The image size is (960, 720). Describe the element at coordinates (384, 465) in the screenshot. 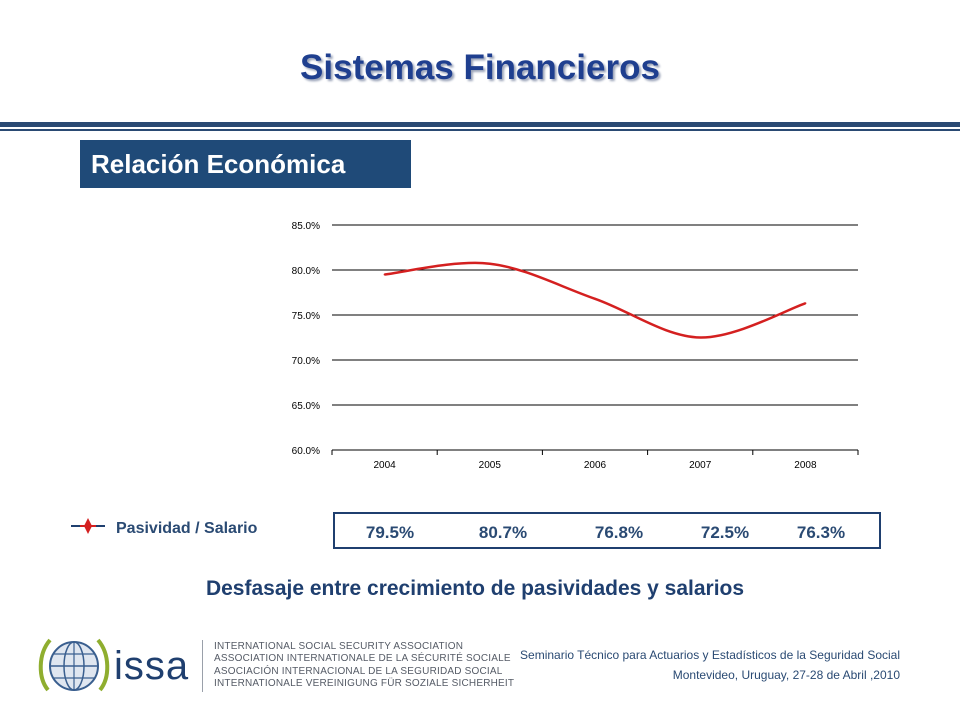

I see `x-tick-label-2004: 2004` at that location.